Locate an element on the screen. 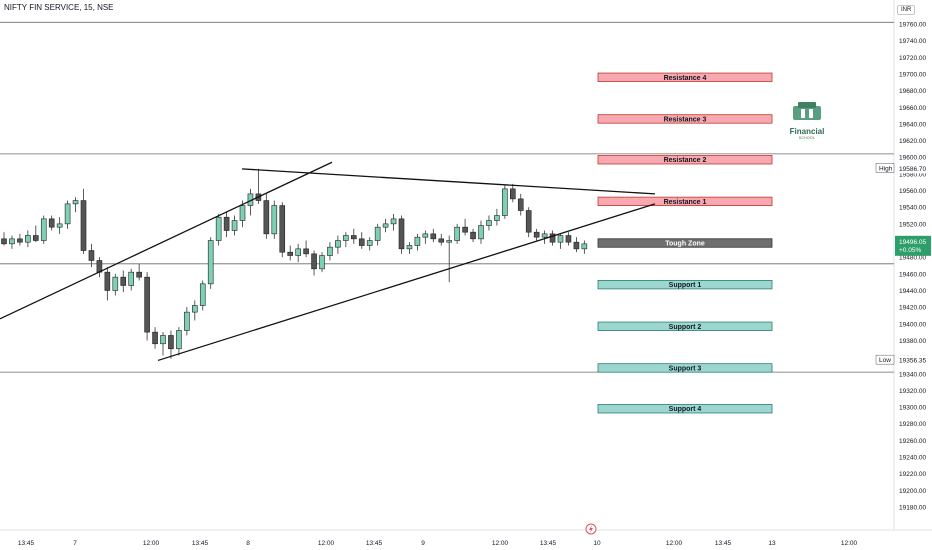 The width and height of the screenshot is (932, 550). y-tick-label: 19760.00 is located at coordinates (912, 25).